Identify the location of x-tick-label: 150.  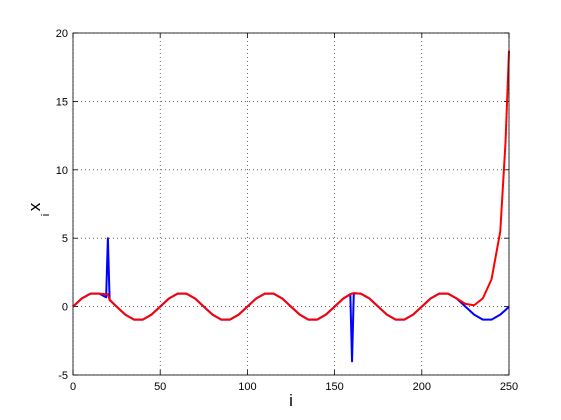
(334, 387).